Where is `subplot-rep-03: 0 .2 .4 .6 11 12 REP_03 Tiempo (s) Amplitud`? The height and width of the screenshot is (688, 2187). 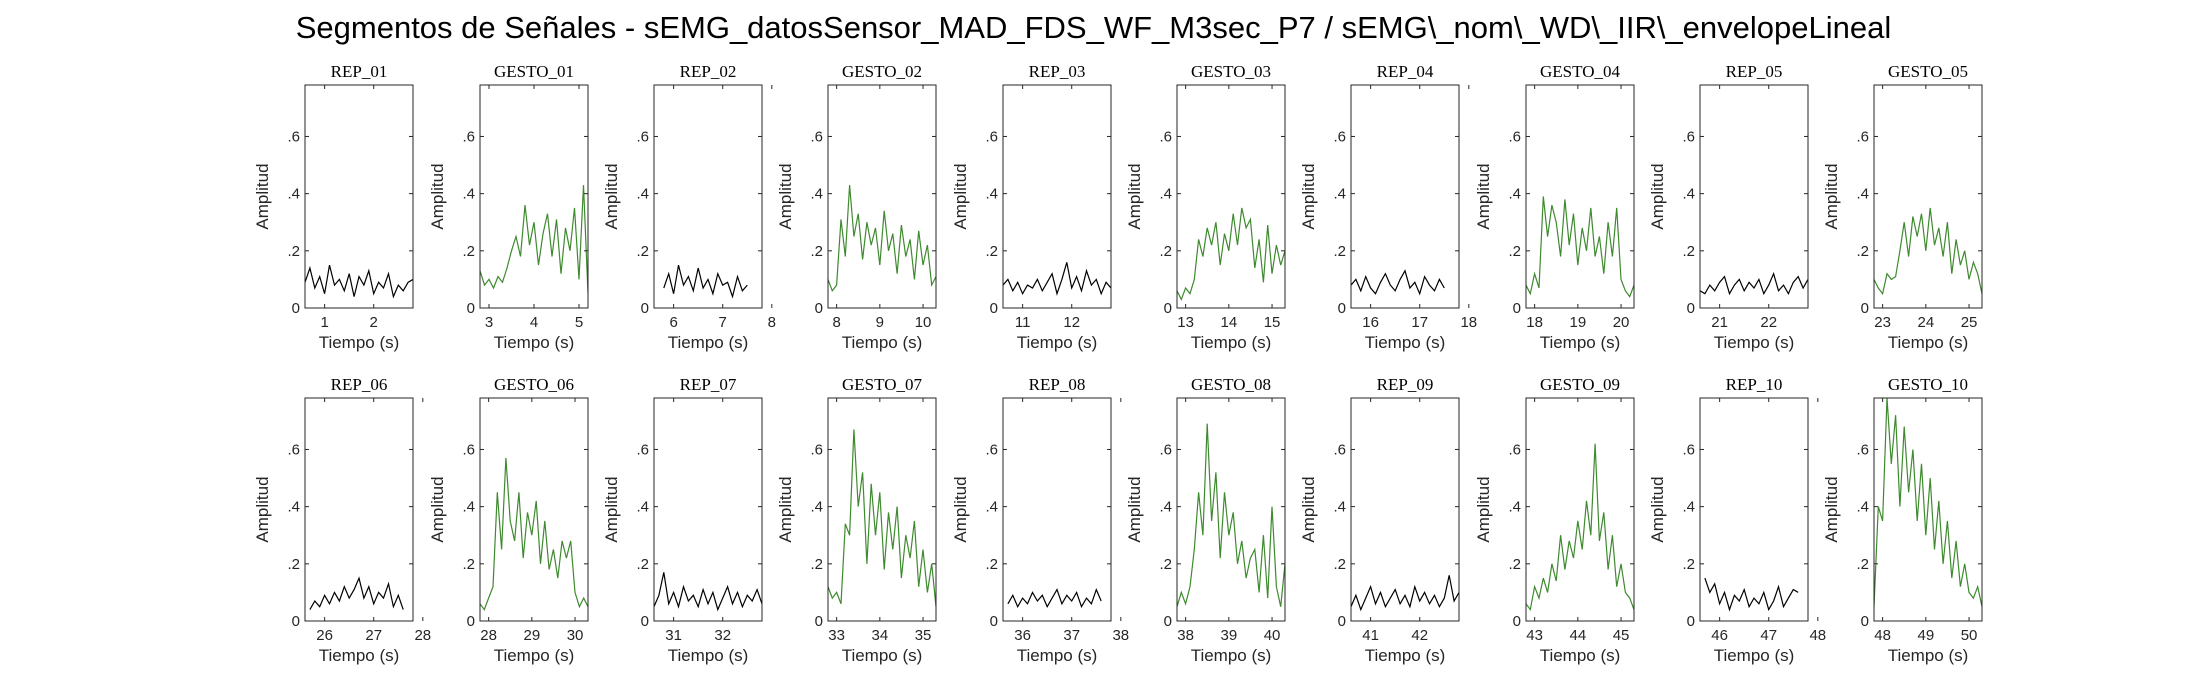
subplot-rep-03: 0 .2 .4 .6 11 12 REP_03 Tiempo (s) Amplitud is located at coordinates (1031, 207).